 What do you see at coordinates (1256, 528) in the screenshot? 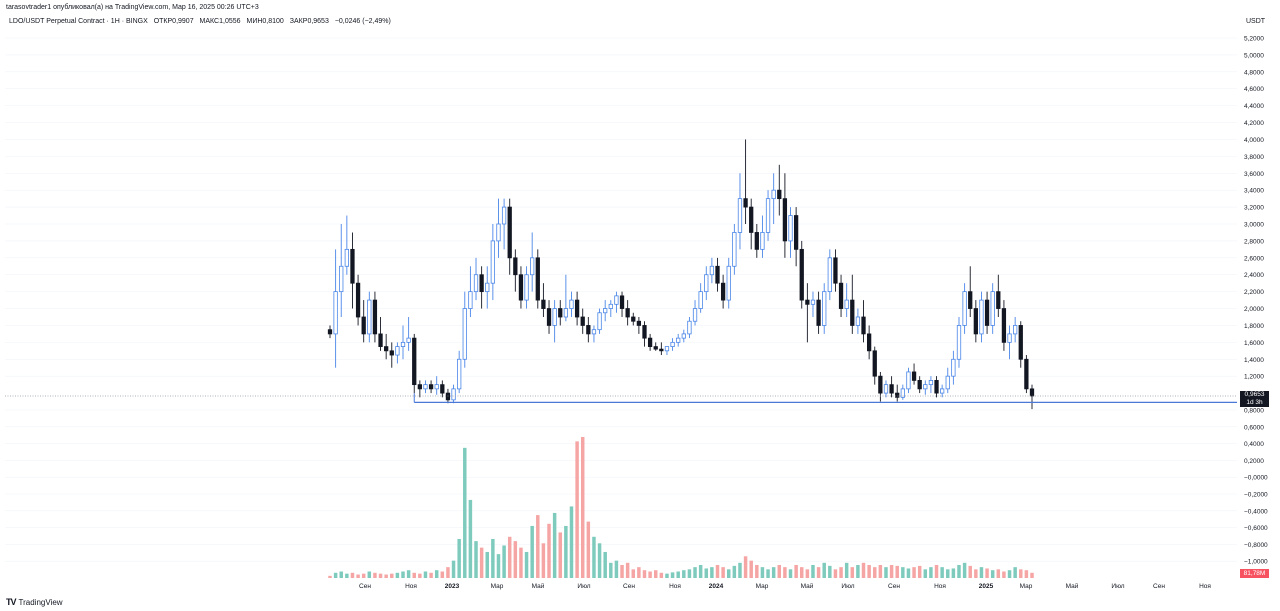
I see `price-tick-label: −0,6000` at bounding box center [1256, 528].